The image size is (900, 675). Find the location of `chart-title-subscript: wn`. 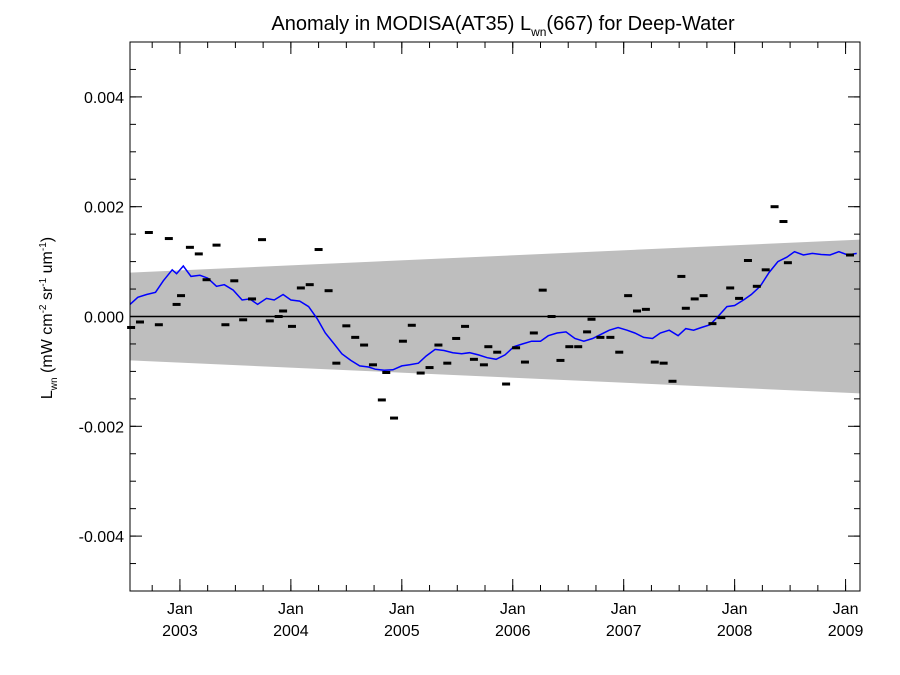

chart-title-subscript: wn is located at coordinates (538, 32).